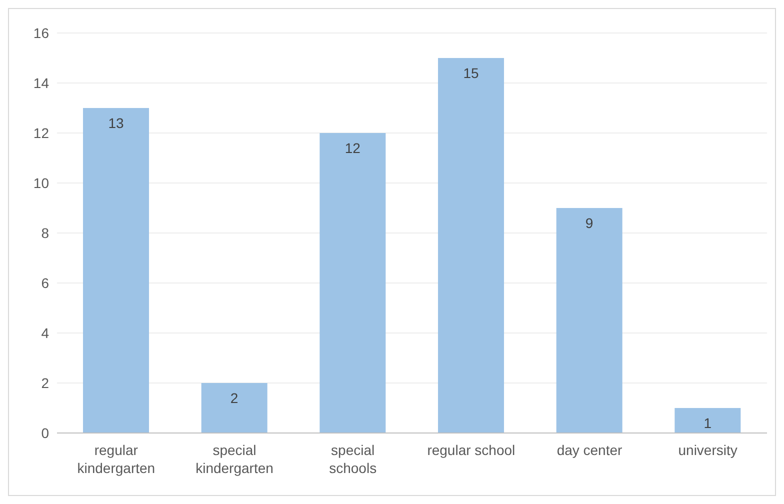 This screenshot has width=784, height=504. What do you see at coordinates (589, 222) in the screenshot?
I see `data-label: 9` at bounding box center [589, 222].